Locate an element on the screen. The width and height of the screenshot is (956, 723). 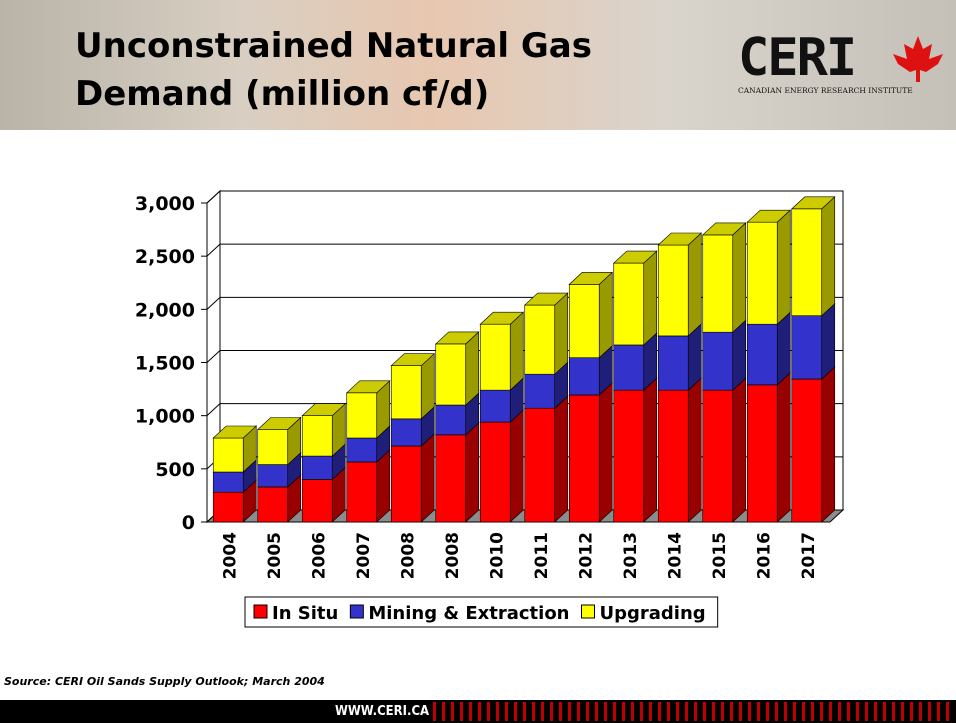
x-tick-label: 2007 is located at coordinates (364, 555).